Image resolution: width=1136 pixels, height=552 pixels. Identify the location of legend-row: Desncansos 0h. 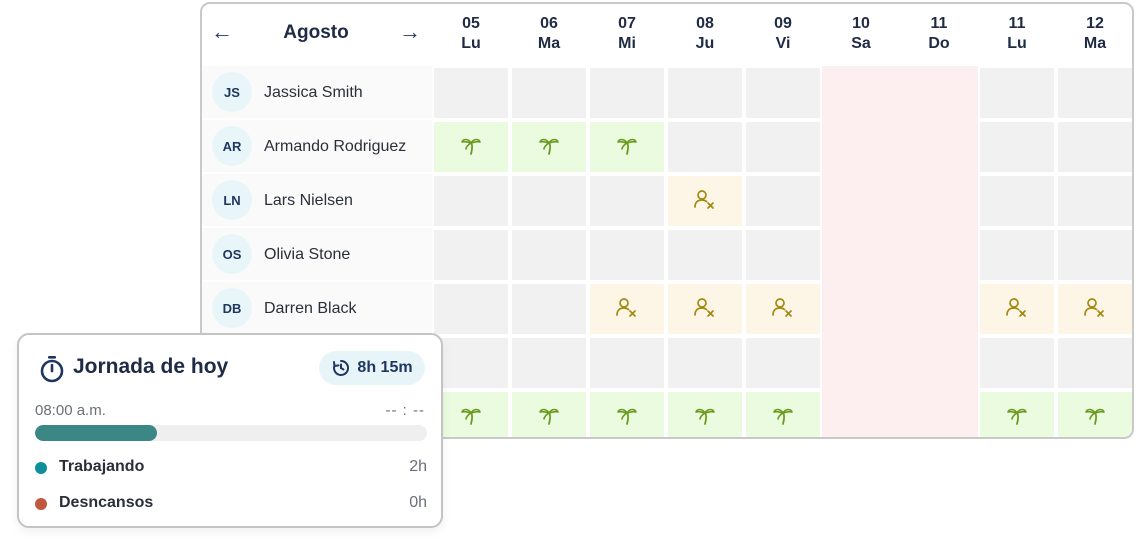
(231, 504).